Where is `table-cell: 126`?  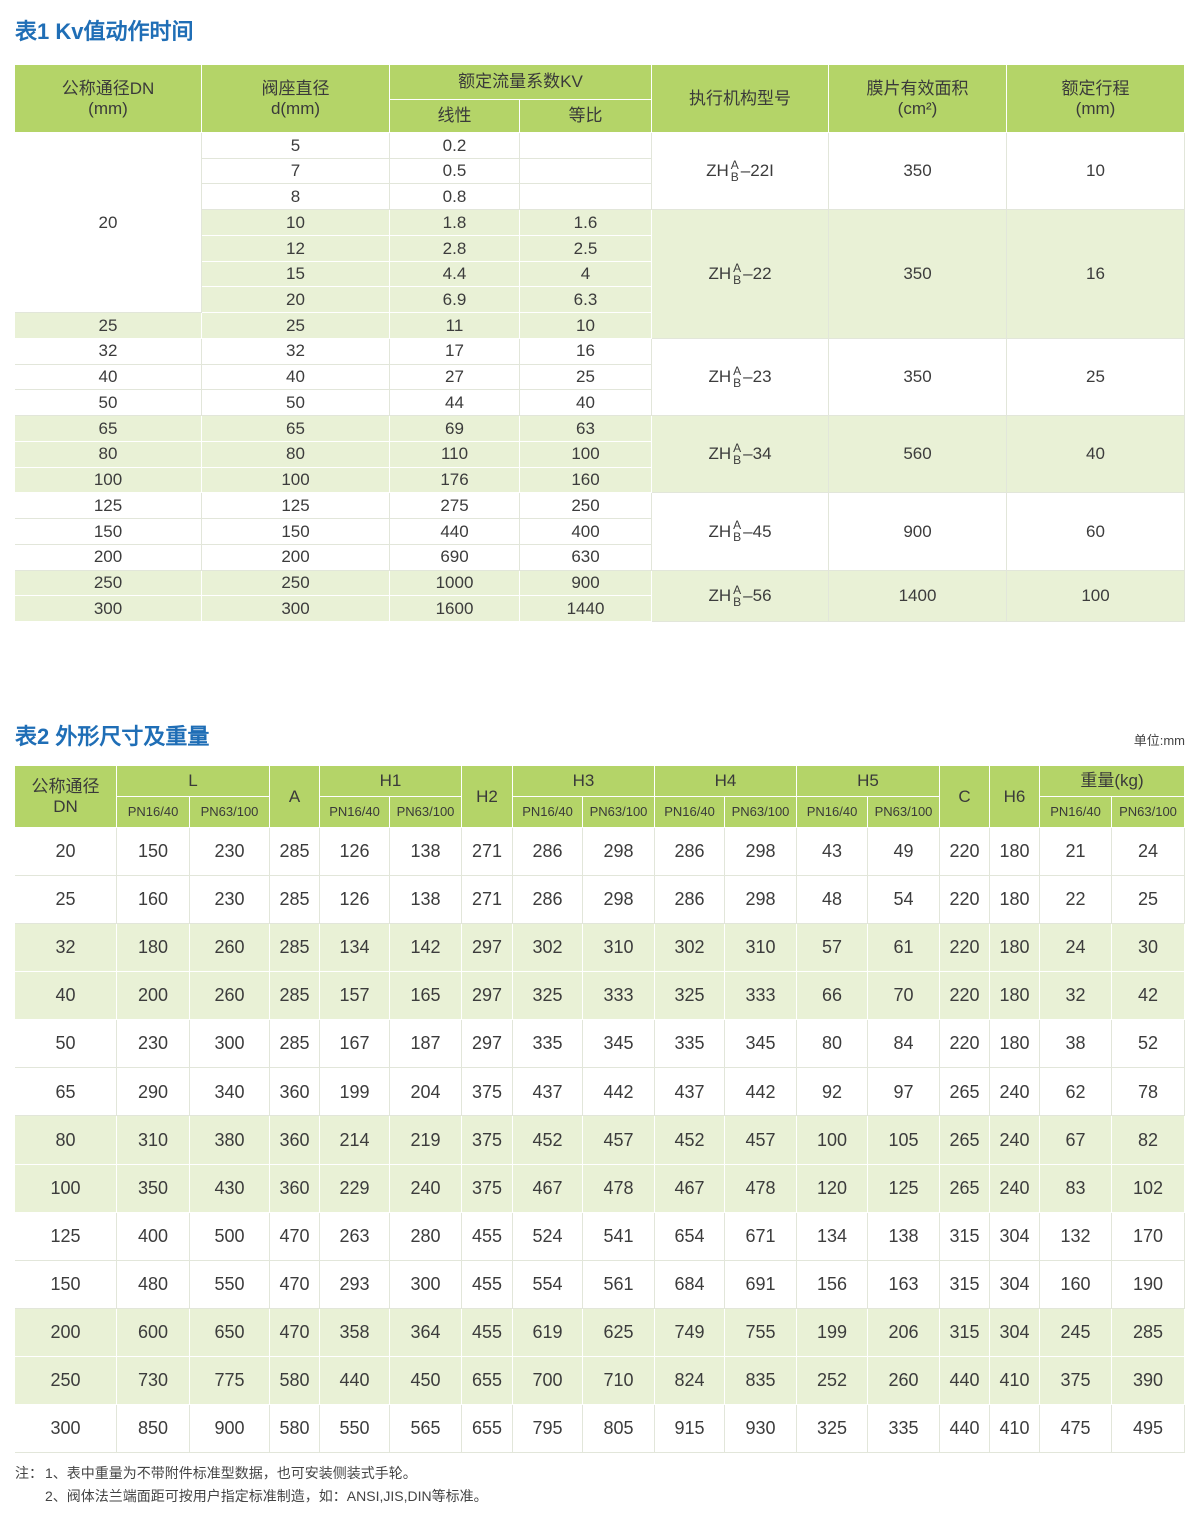
table-cell: 126 is located at coordinates (355, 852).